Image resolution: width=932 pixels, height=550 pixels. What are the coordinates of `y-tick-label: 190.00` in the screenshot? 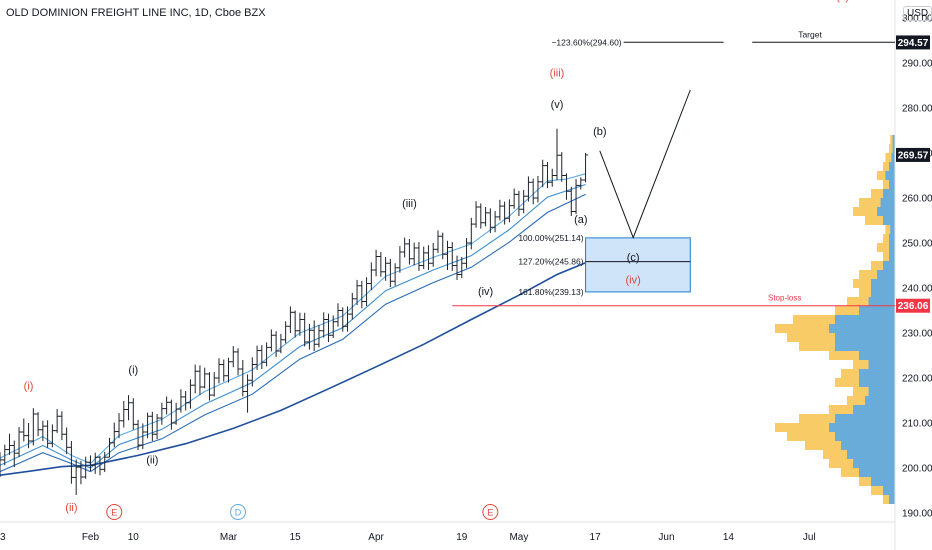 It's located at (917, 514).